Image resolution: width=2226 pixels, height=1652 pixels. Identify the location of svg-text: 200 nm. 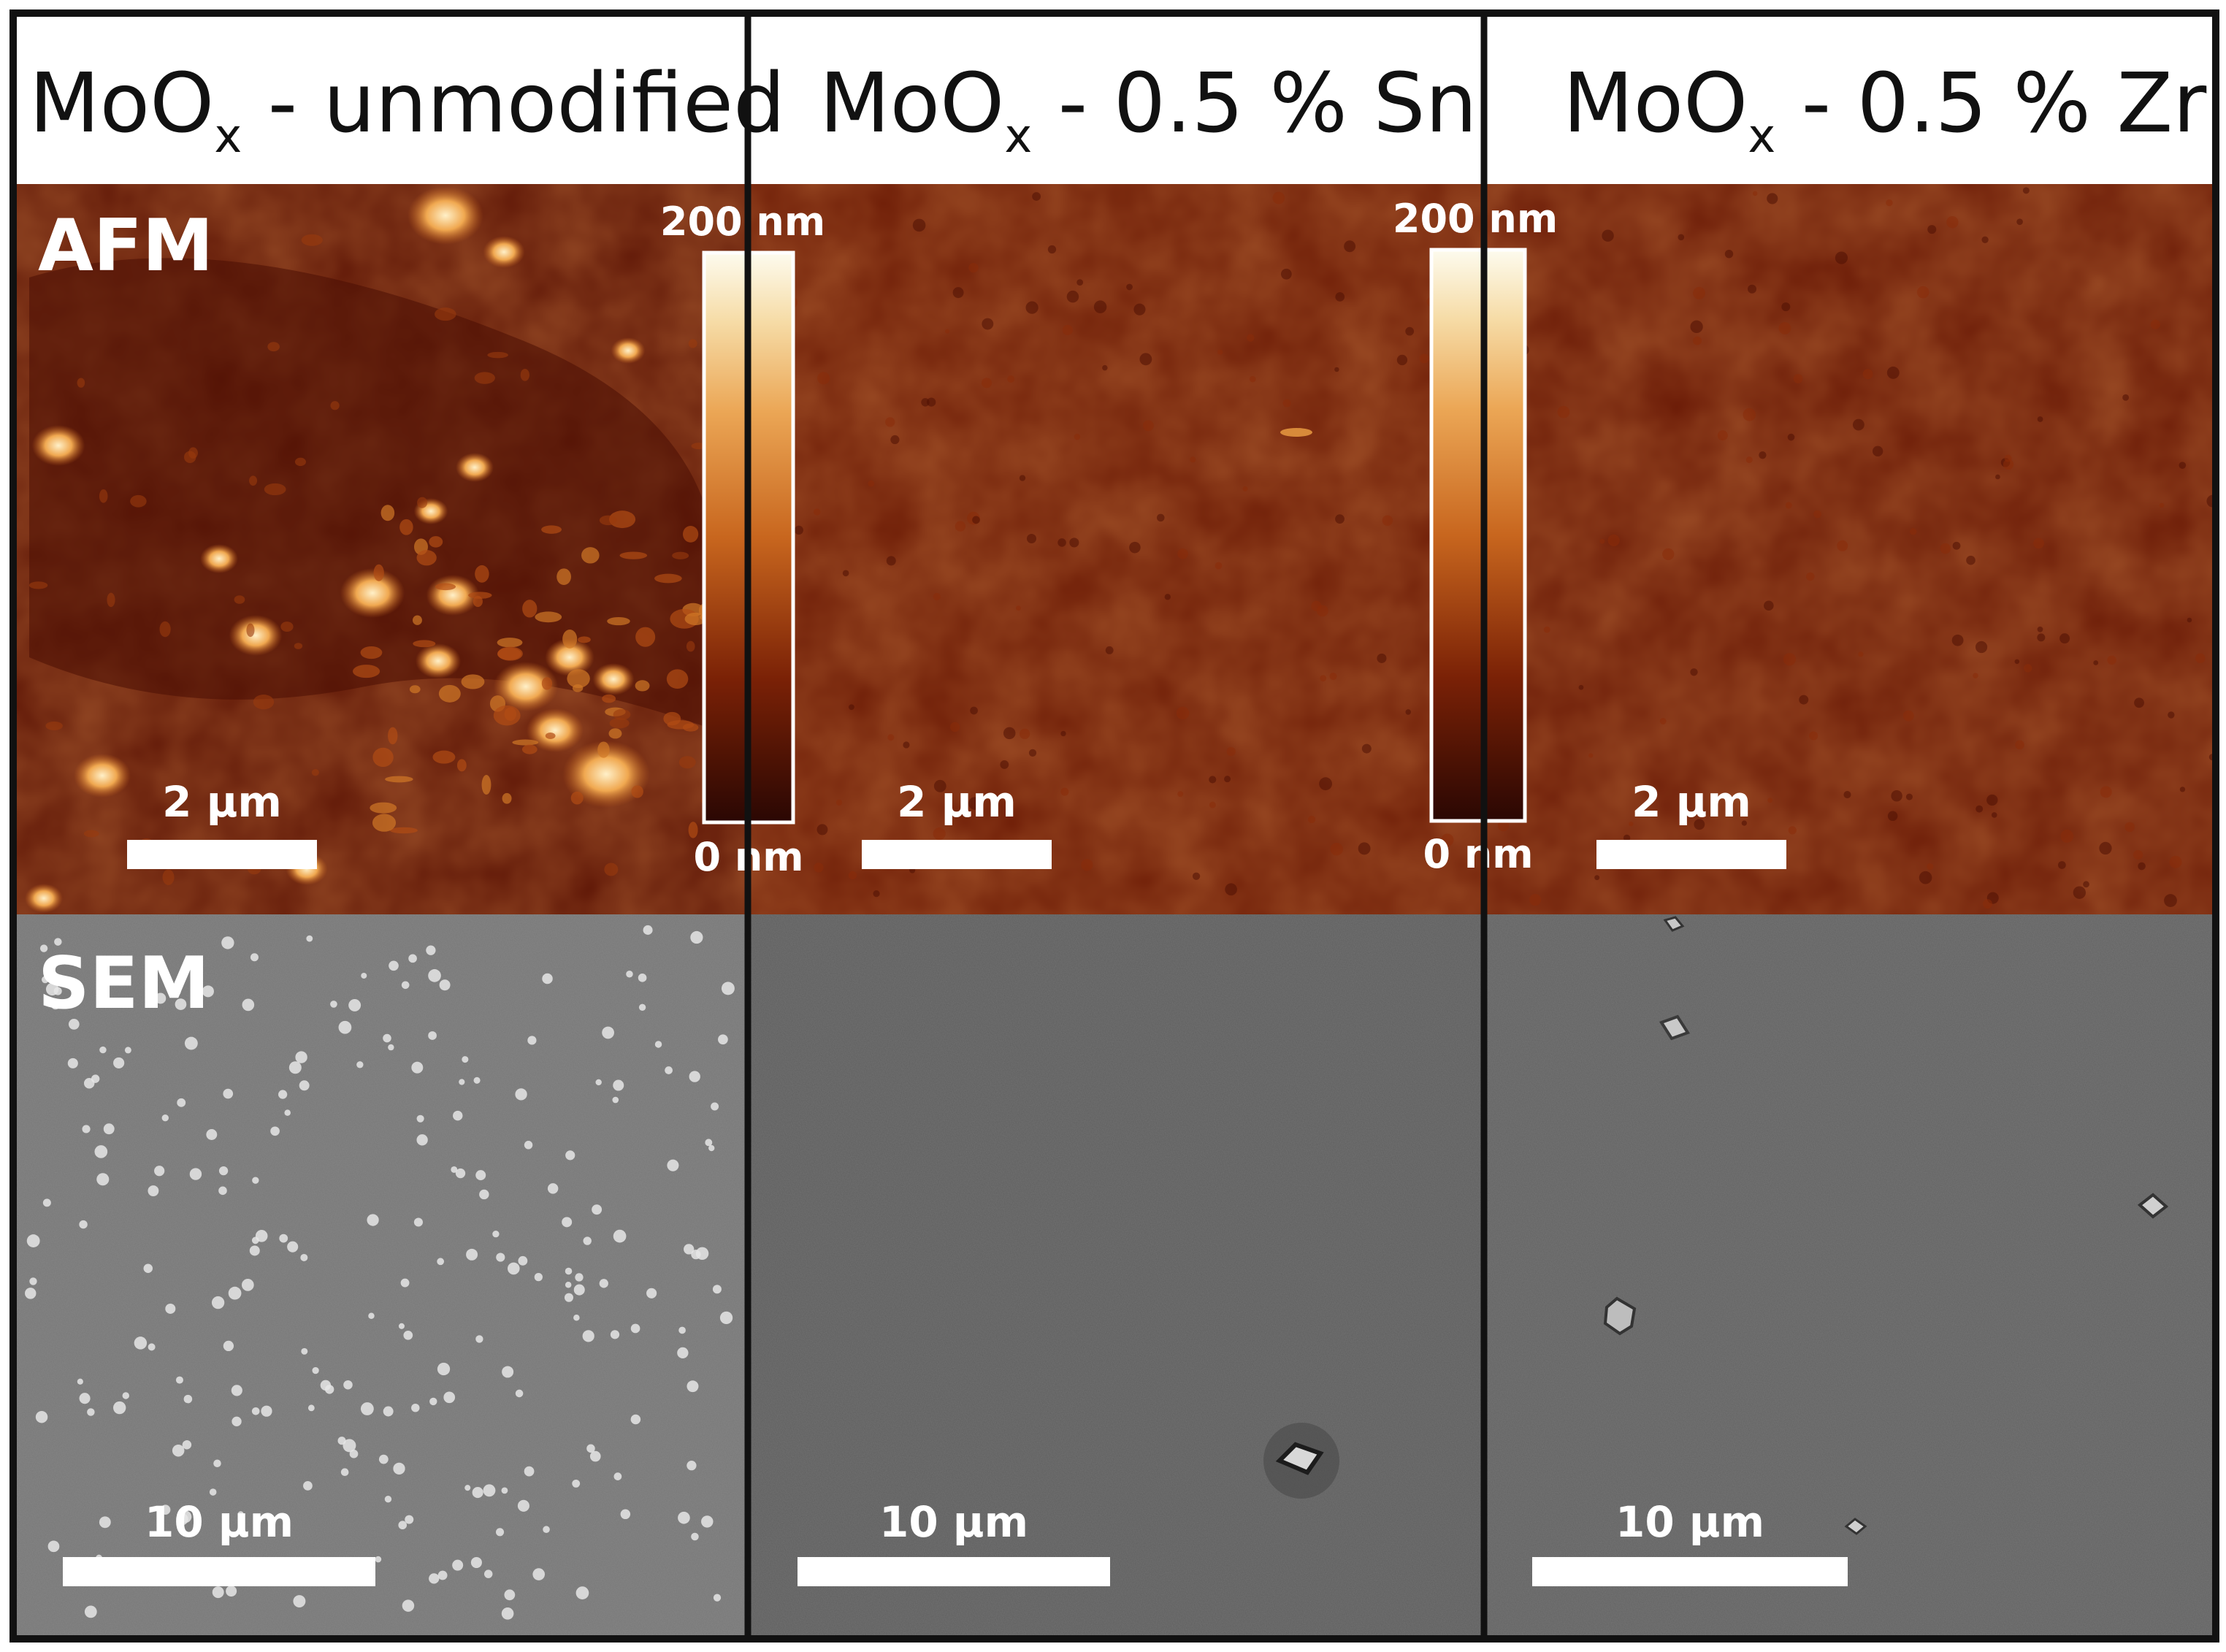
(743, 222).